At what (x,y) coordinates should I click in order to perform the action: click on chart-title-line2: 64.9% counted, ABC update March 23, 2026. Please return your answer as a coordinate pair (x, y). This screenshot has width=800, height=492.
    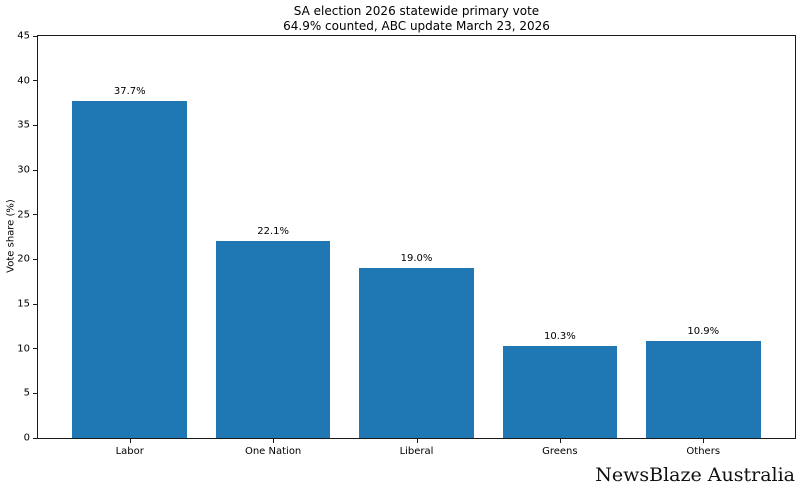
    Looking at the image, I should click on (416, 26).